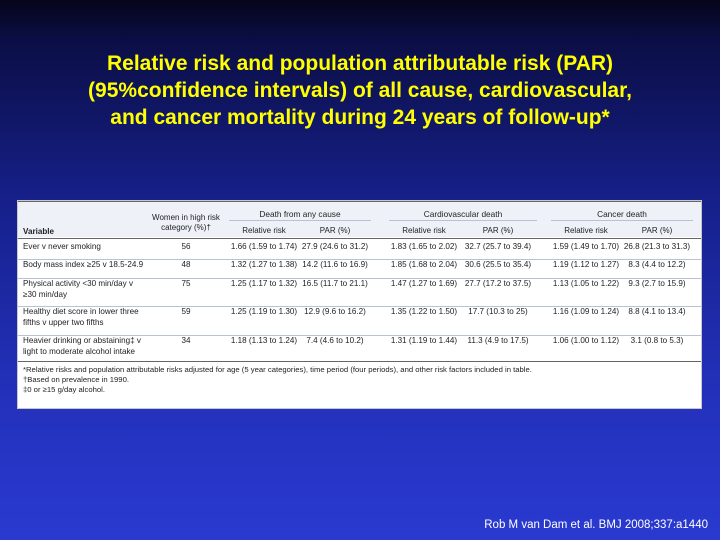 The height and width of the screenshot is (540, 720). I want to click on row-women-percent: 48, so click(186, 264).